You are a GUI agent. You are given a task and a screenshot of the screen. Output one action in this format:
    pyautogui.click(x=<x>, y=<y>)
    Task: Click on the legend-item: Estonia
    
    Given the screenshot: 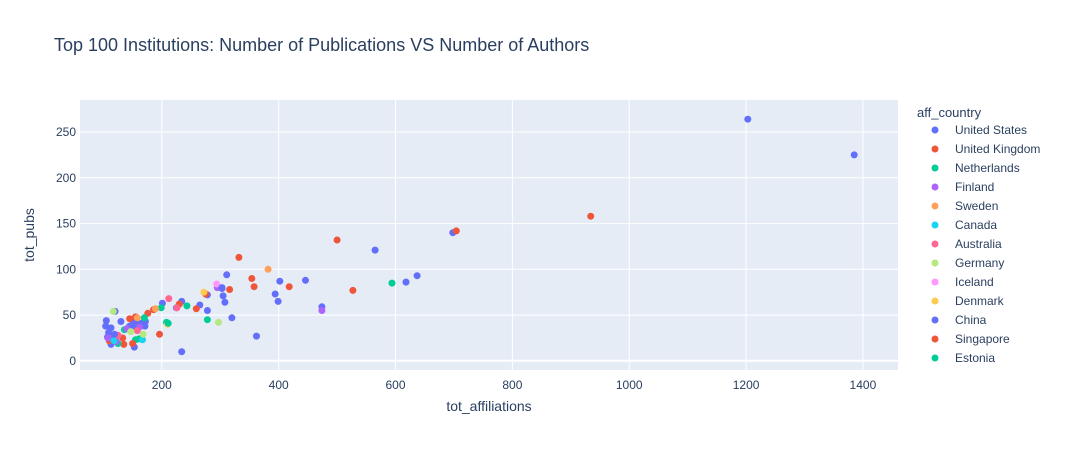 What is the action you would take?
    pyautogui.click(x=963, y=358)
    